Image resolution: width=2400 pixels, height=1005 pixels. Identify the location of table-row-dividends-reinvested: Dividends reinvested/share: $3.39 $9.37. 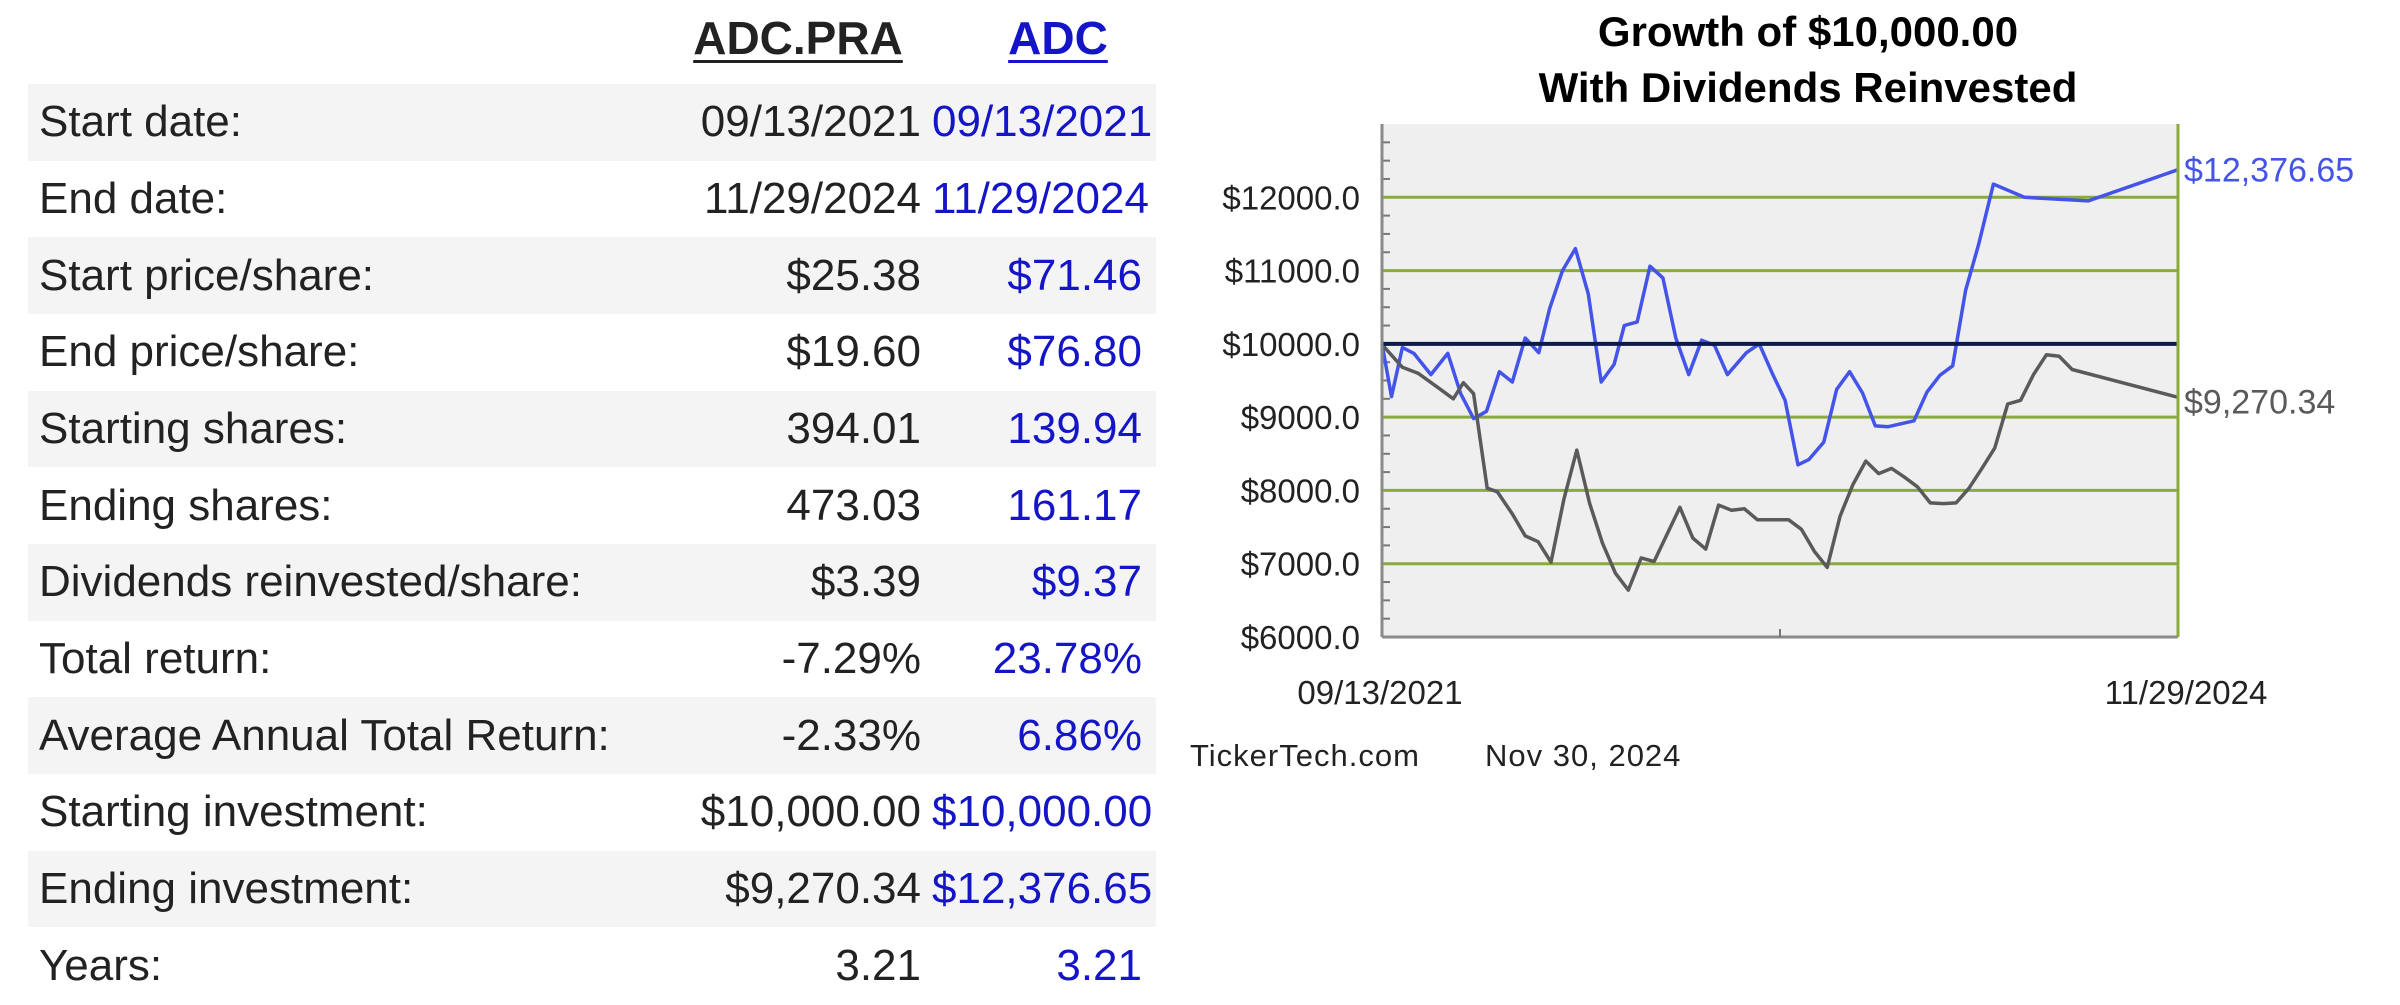
(592, 582).